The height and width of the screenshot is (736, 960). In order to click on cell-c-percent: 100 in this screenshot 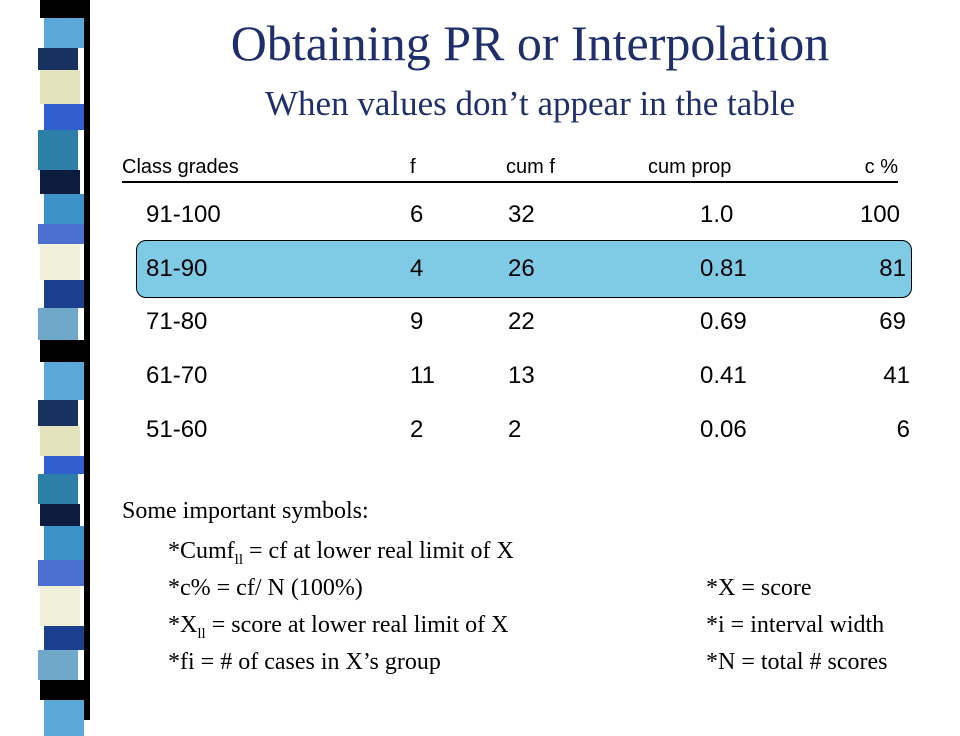, I will do `click(879, 214)`.